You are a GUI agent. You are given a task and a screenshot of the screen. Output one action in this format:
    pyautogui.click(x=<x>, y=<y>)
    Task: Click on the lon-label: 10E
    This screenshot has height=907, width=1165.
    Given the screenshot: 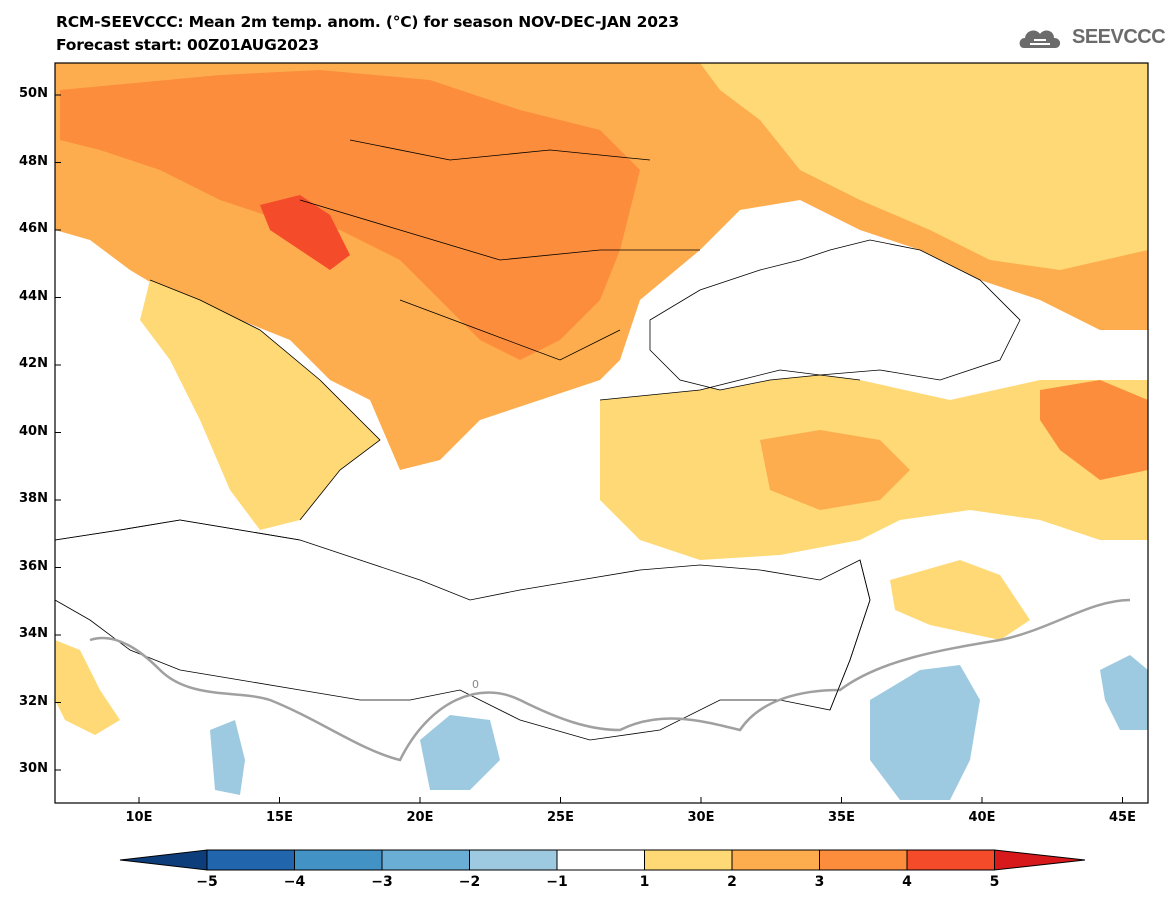 What is the action you would take?
    pyautogui.click(x=139, y=817)
    